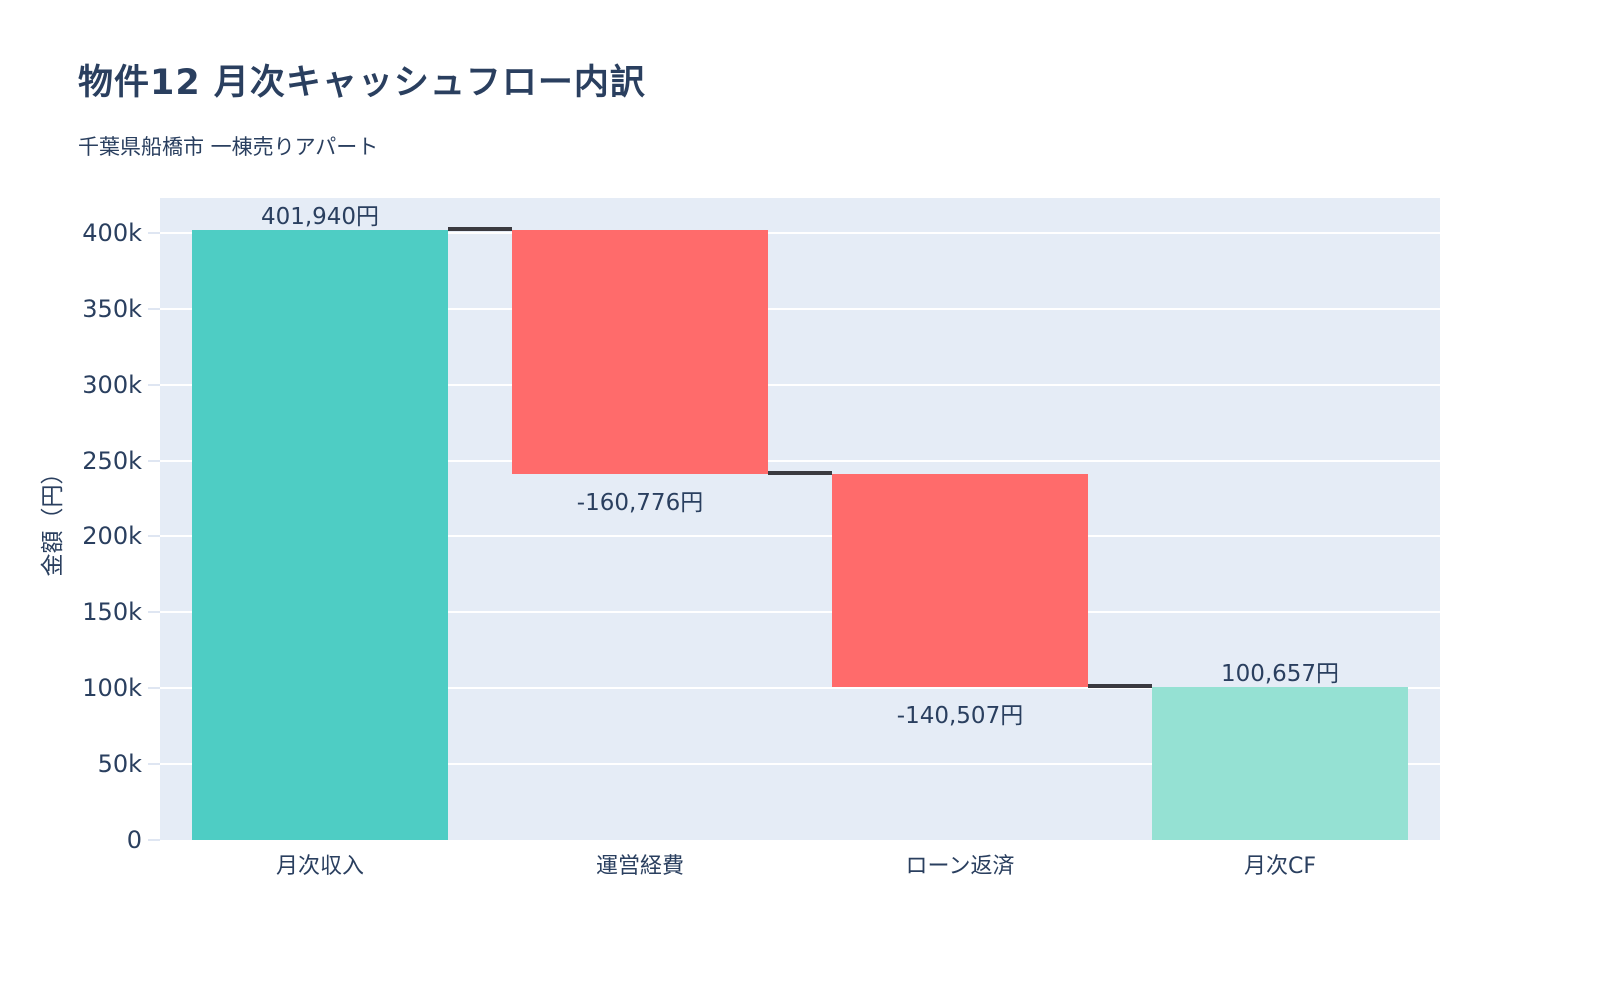 The image size is (1600, 1000). What do you see at coordinates (639, 866) in the screenshot?
I see `x-tick-label: 運営経費` at bounding box center [639, 866].